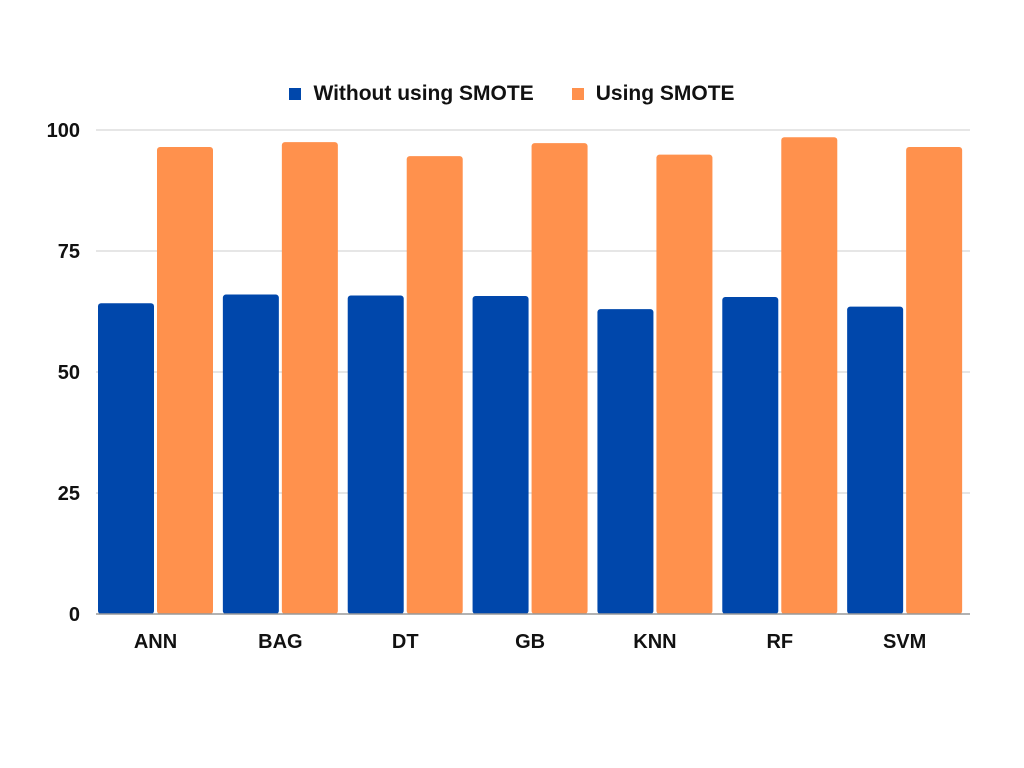  Describe the element at coordinates (625, 461) in the screenshot. I see `bar-knn-without-smote` at that location.